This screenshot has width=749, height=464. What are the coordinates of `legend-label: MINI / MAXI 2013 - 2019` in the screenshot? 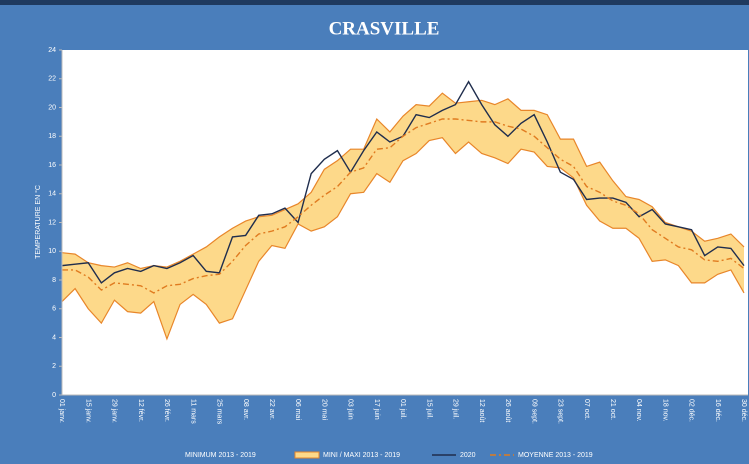 It's located at (361, 455).